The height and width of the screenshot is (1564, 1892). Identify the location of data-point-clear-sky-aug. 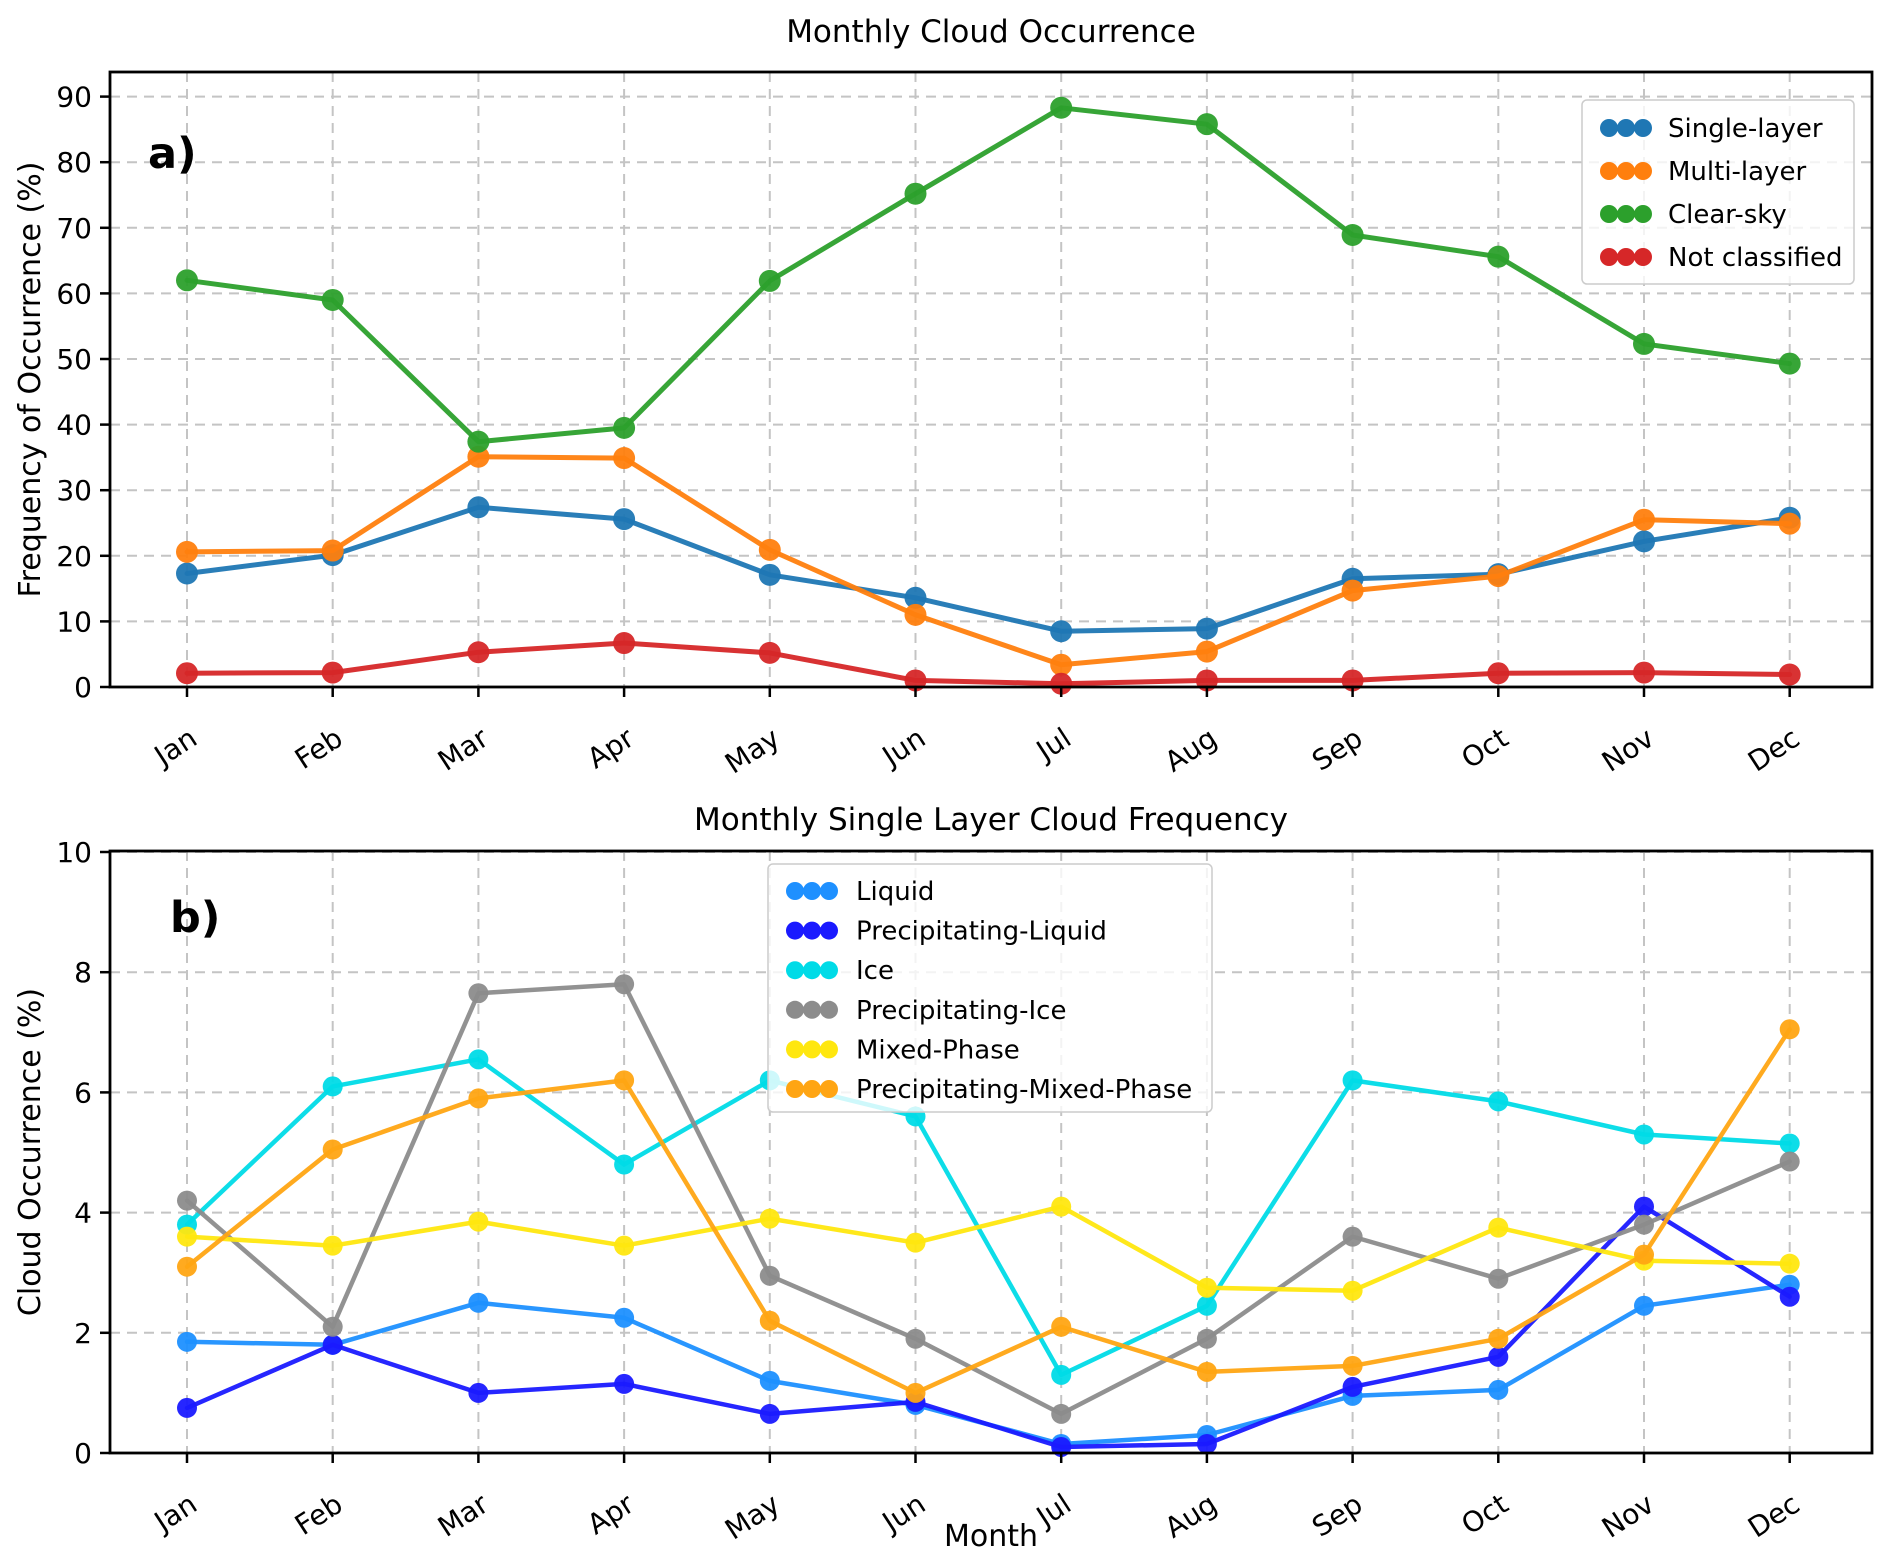
(1206, 124).